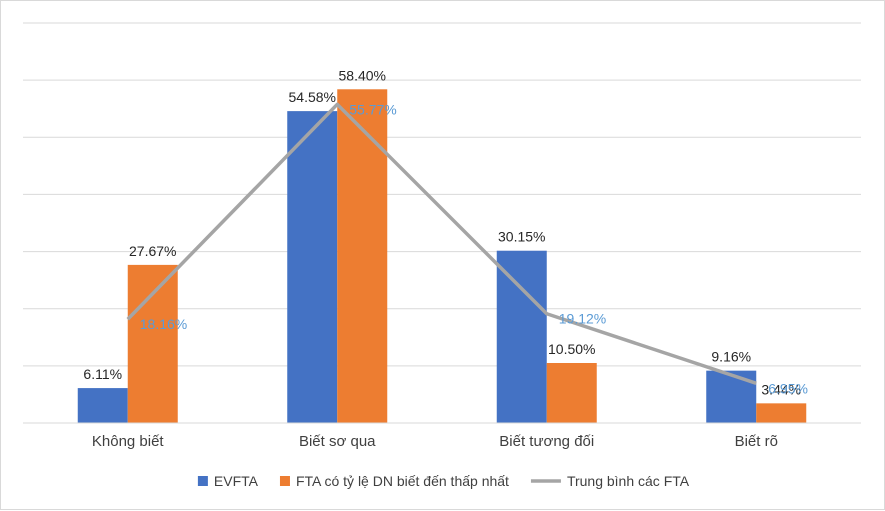  I want to click on x-tick-label-3: Biết rõ, so click(756, 441).